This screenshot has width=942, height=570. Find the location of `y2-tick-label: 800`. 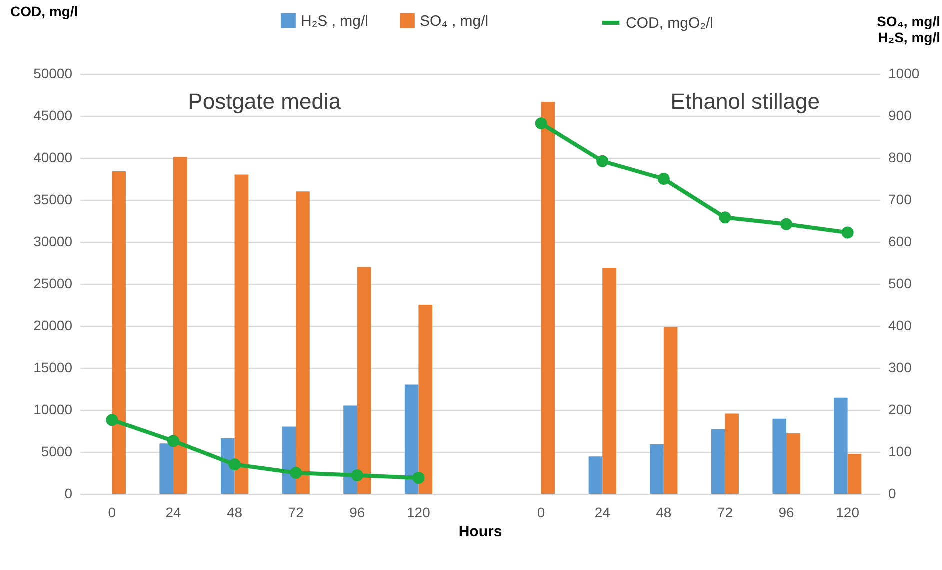

y2-tick-label: 800 is located at coordinates (900, 158).